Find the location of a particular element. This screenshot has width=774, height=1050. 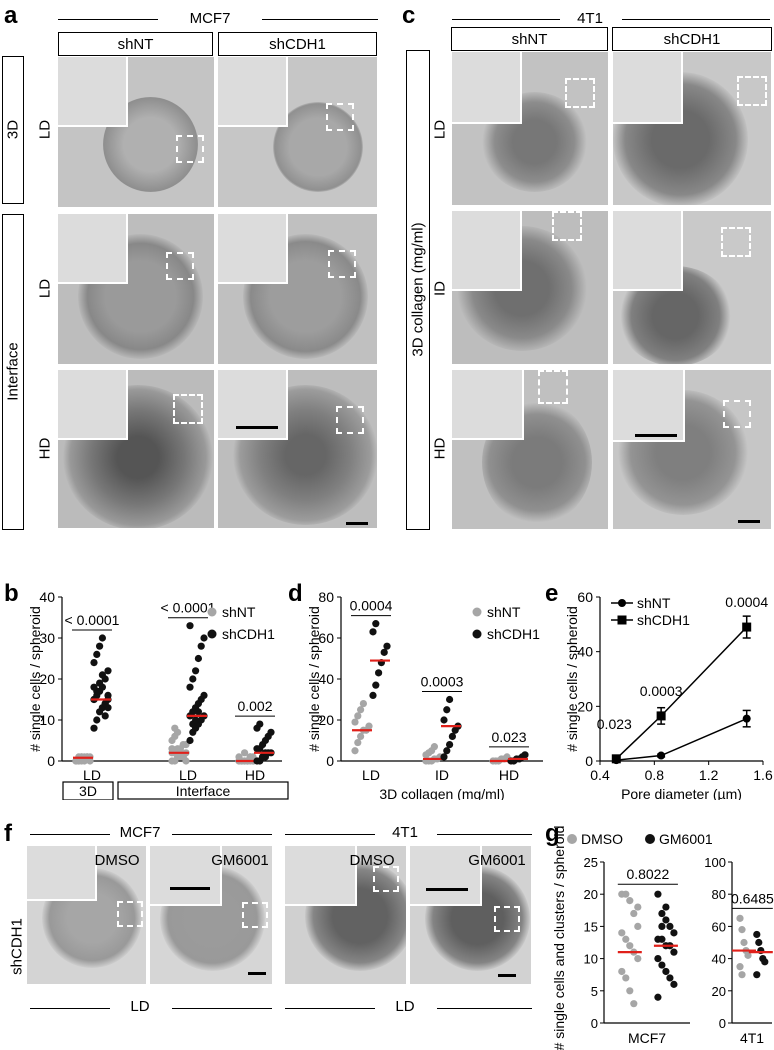

panel-label-g: g is located at coordinates (552, 833).